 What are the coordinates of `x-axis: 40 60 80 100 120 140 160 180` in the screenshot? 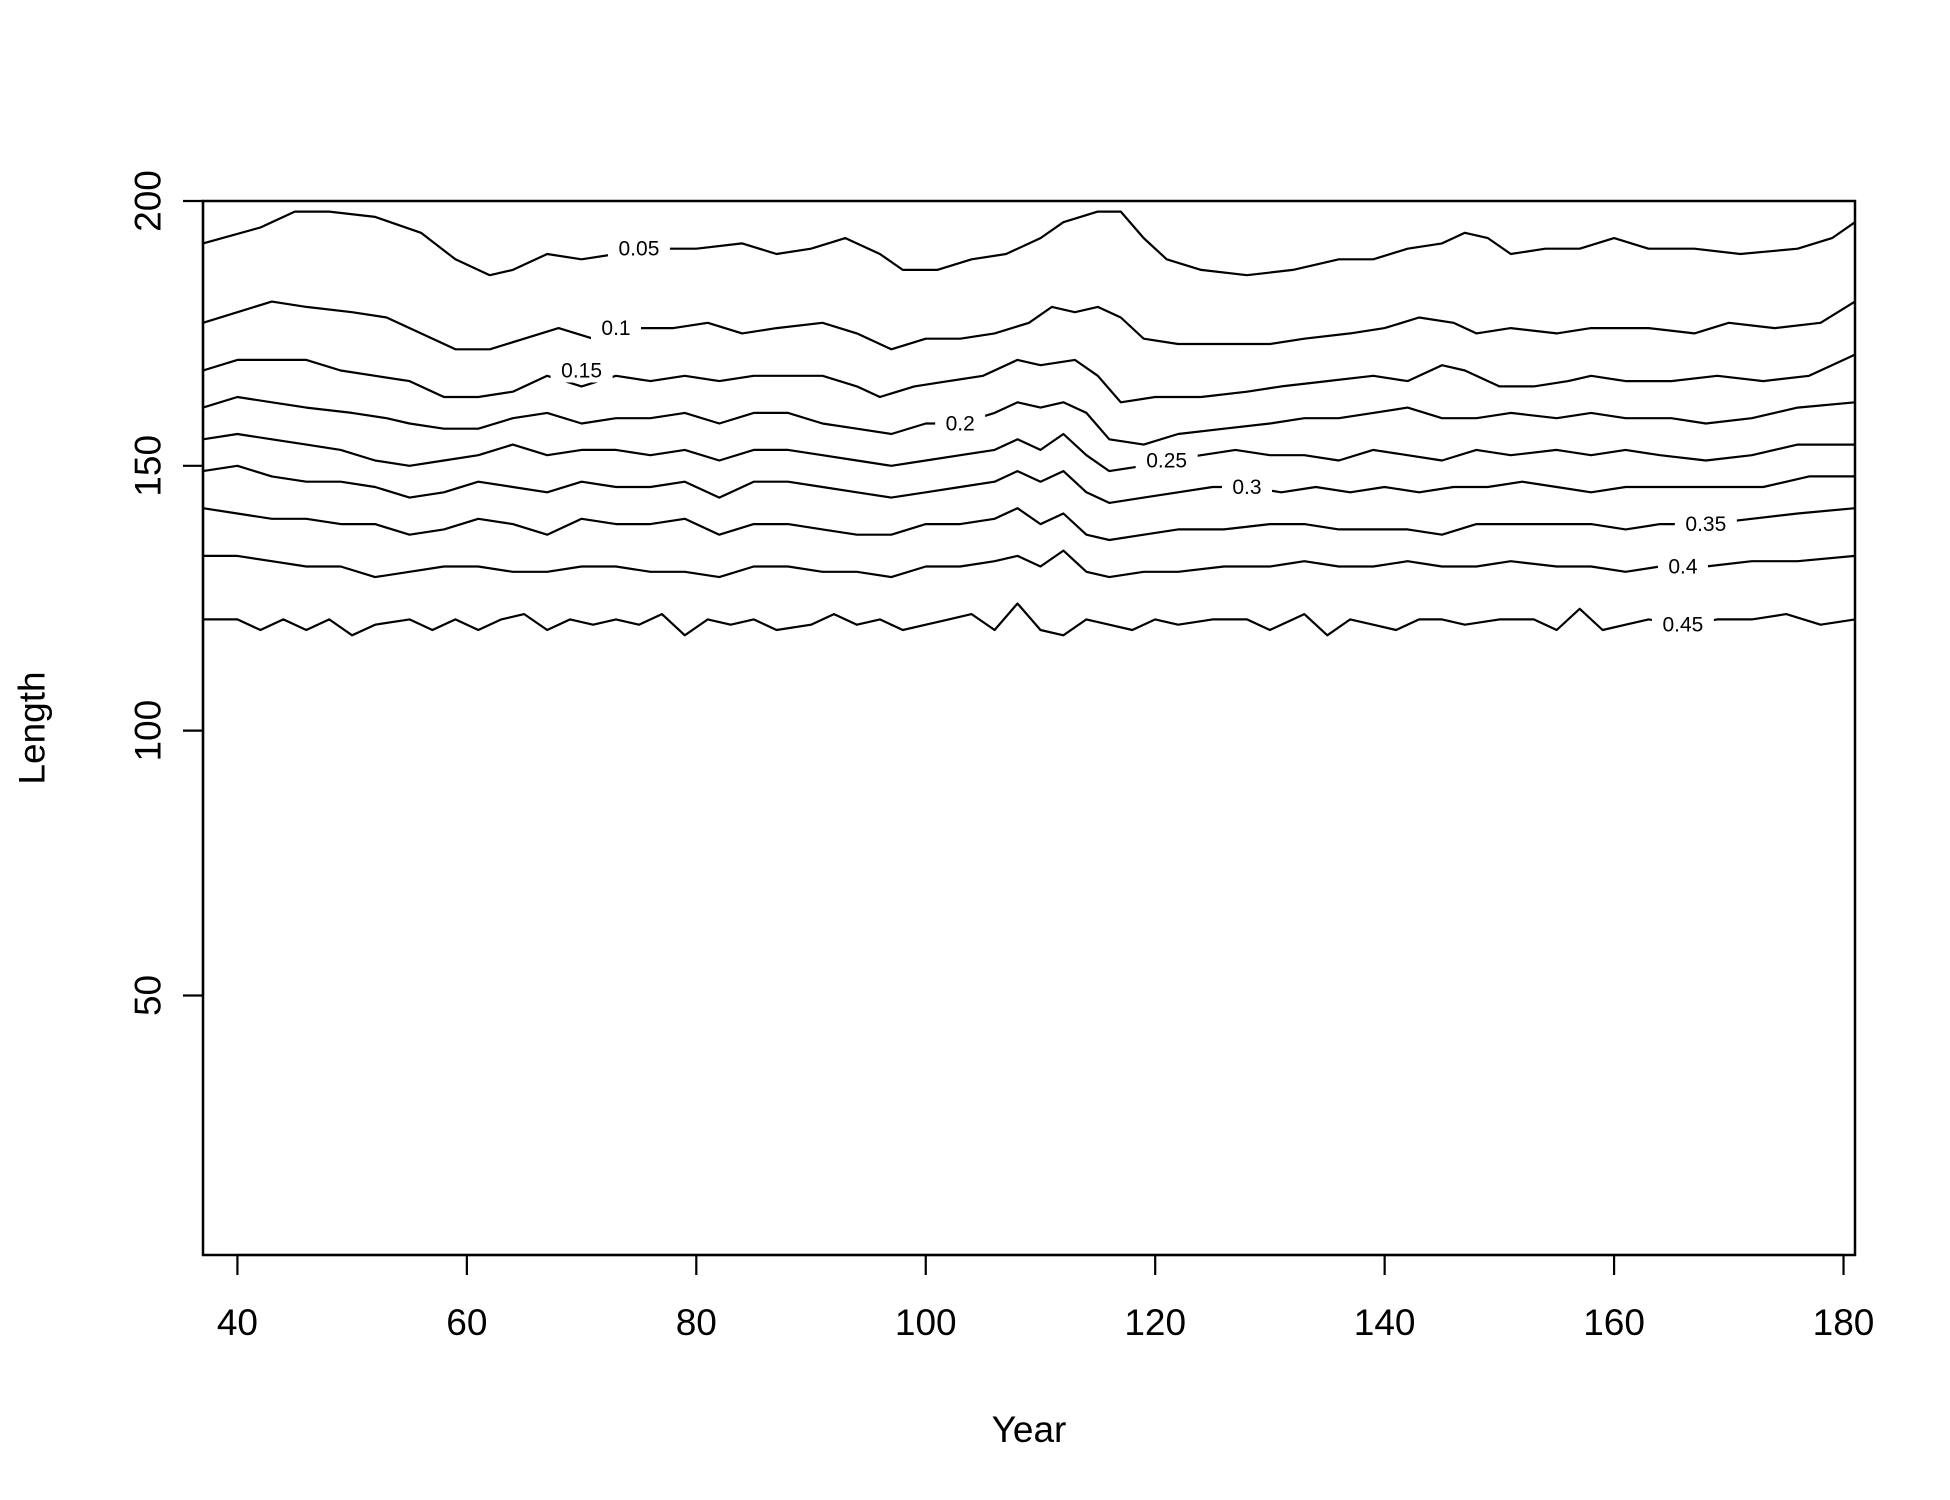 It's located at (1046, 1298).